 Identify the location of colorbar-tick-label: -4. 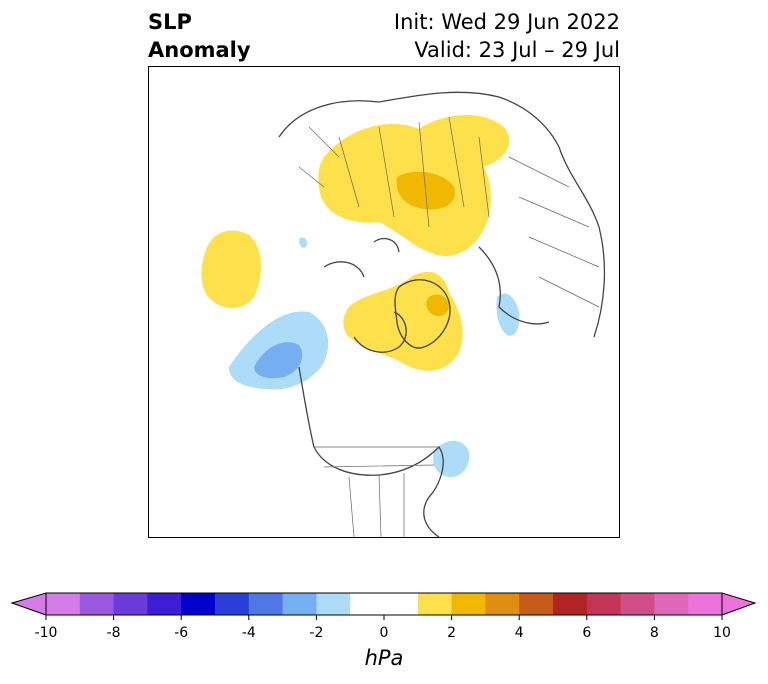
(248, 633).